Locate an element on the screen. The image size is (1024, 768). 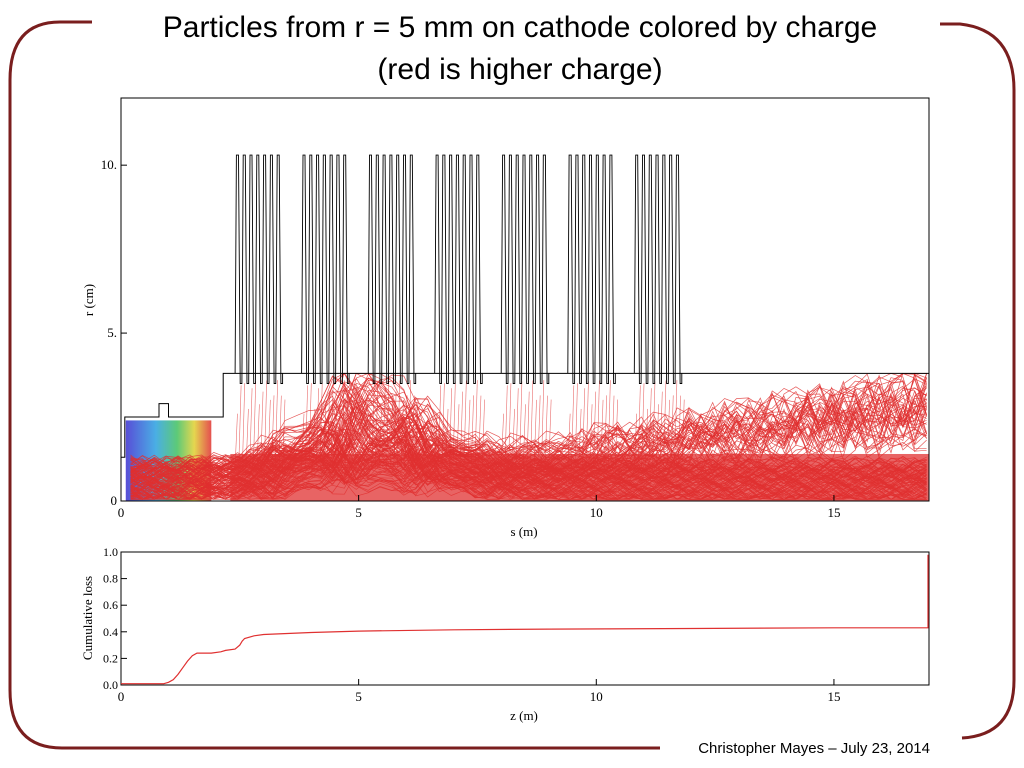
slide-title-line-2: (red is higher charge) is located at coordinates (520, 69).